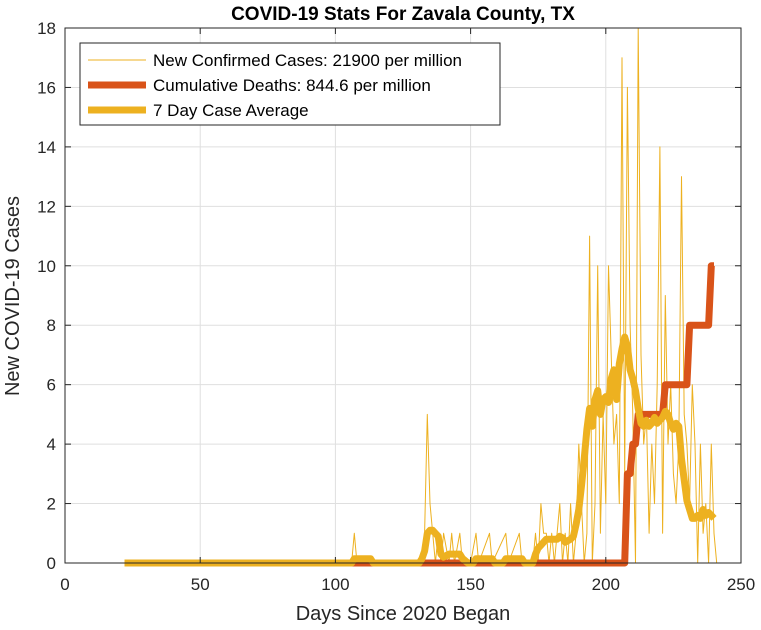 The width and height of the screenshot is (761, 630). I want to click on legend-entry-2: Cumulative Deaths: 844.6 per million, so click(292, 85).